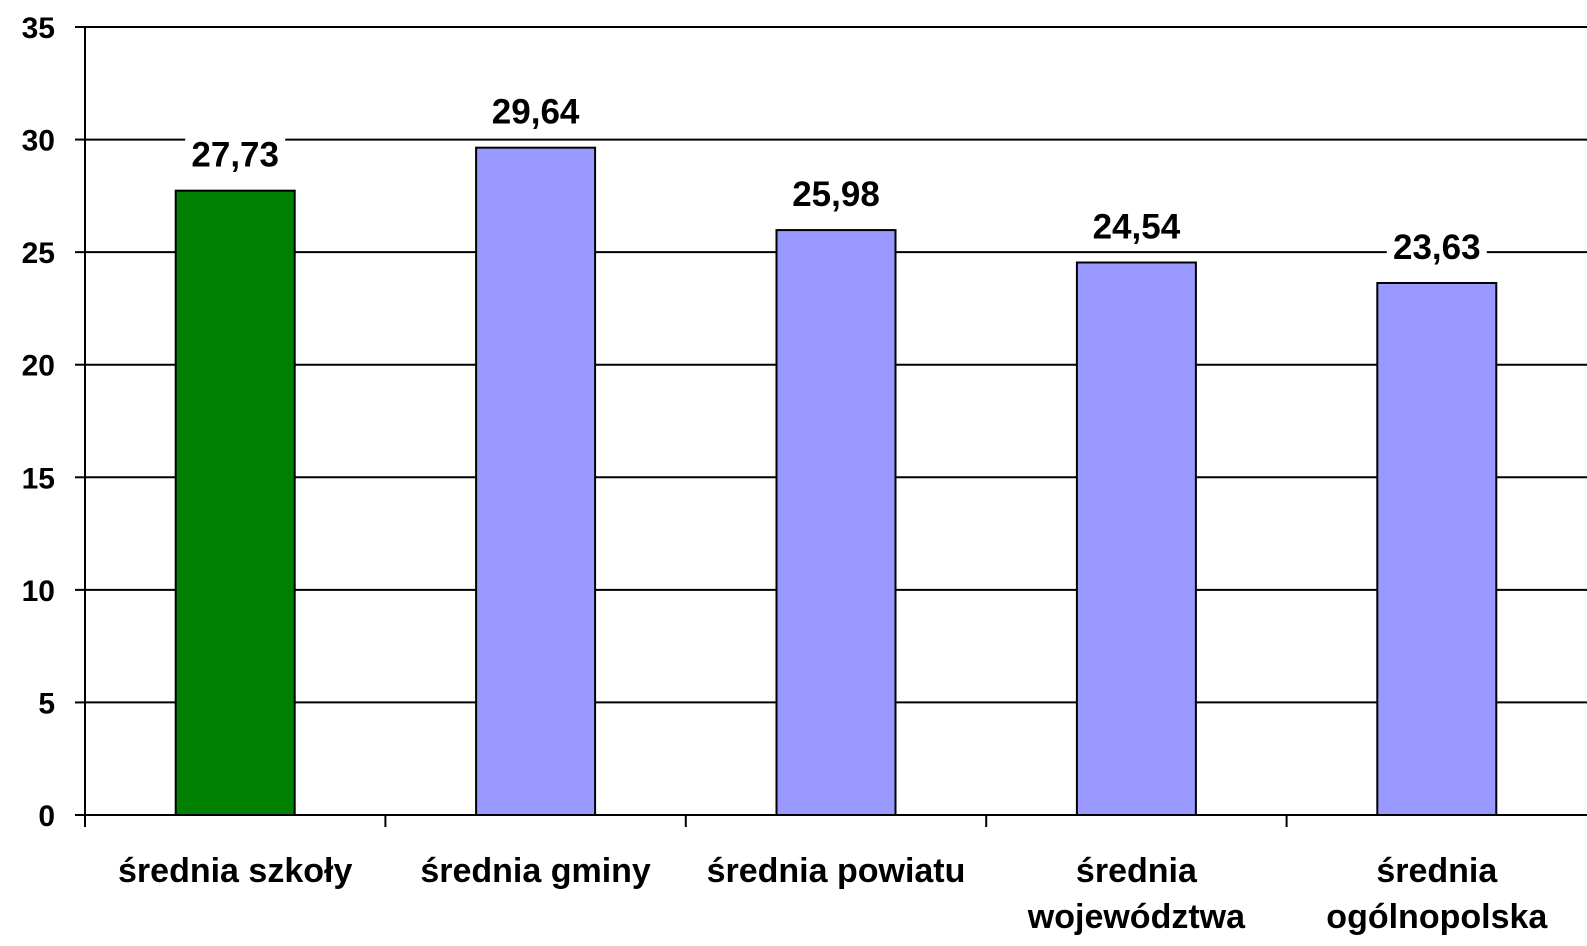  I want to click on category-label-1: średnia szkoły, so click(235, 871).